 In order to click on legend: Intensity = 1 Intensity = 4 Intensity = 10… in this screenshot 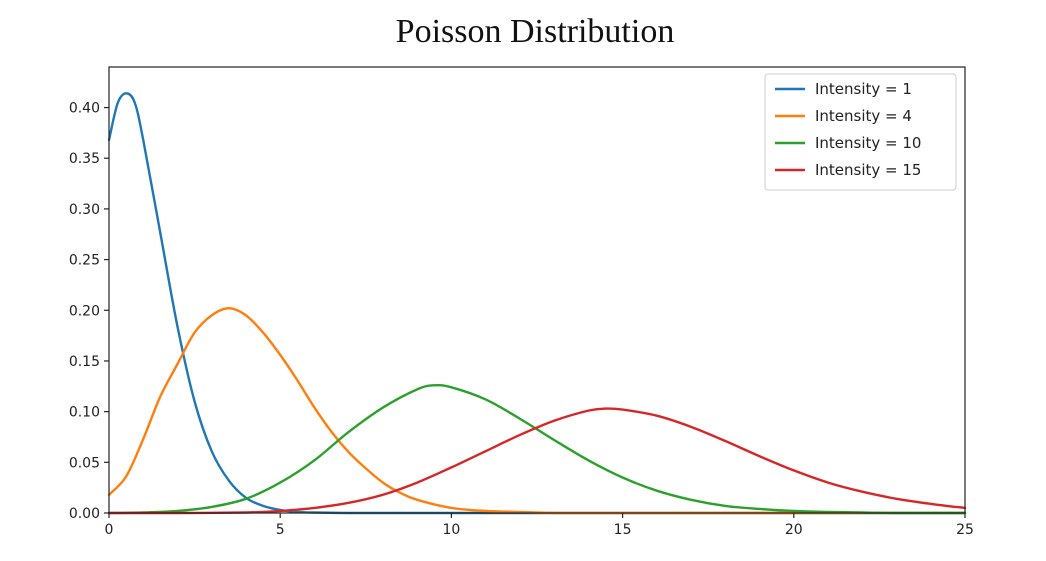, I will do `click(860, 132)`.